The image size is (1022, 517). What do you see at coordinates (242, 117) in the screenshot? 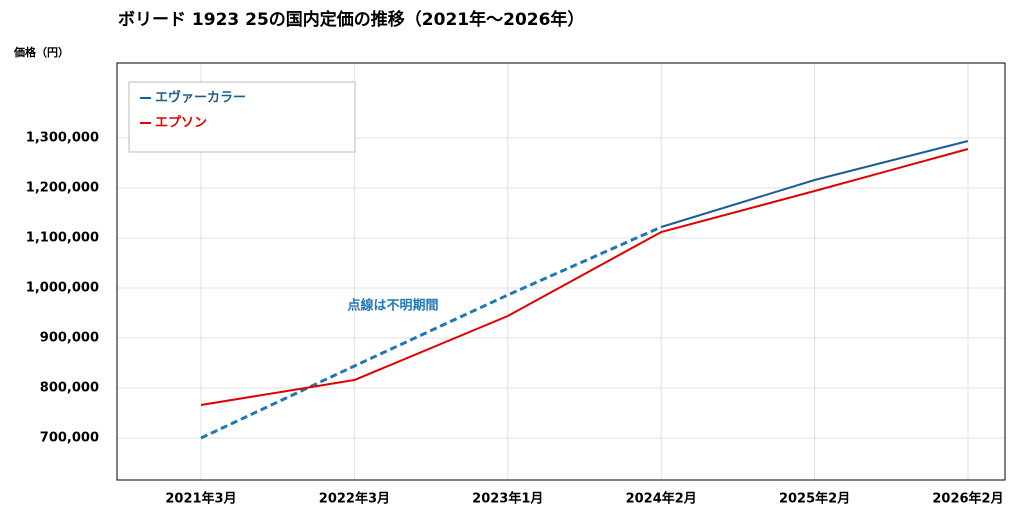
I see `legend-box` at bounding box center [242, 117].